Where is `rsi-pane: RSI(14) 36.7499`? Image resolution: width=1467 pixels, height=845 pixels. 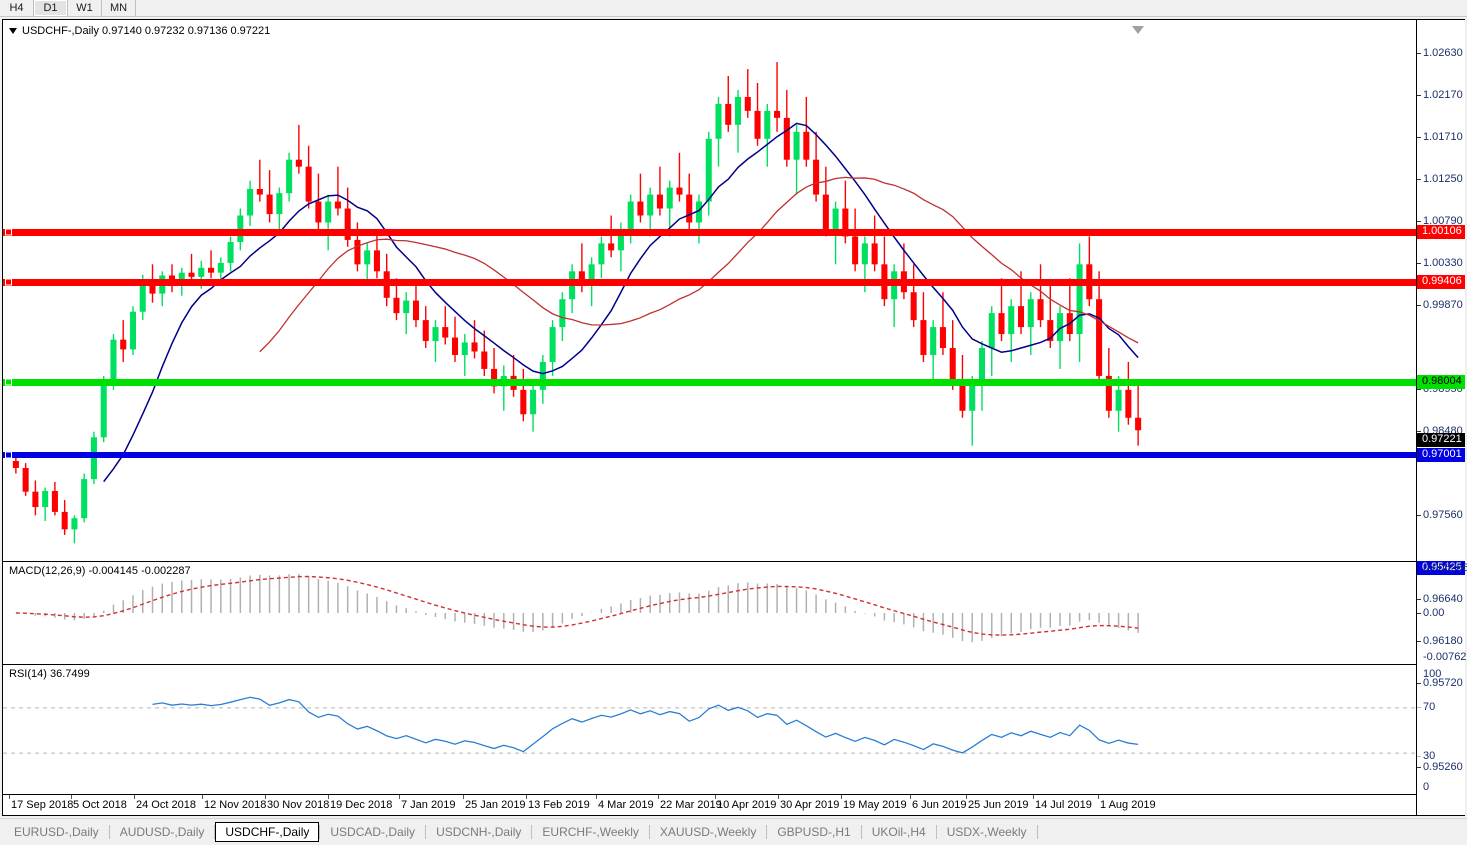 rsi-pane: RSI(14) 36.7499 is located at coordinates (709, 729).